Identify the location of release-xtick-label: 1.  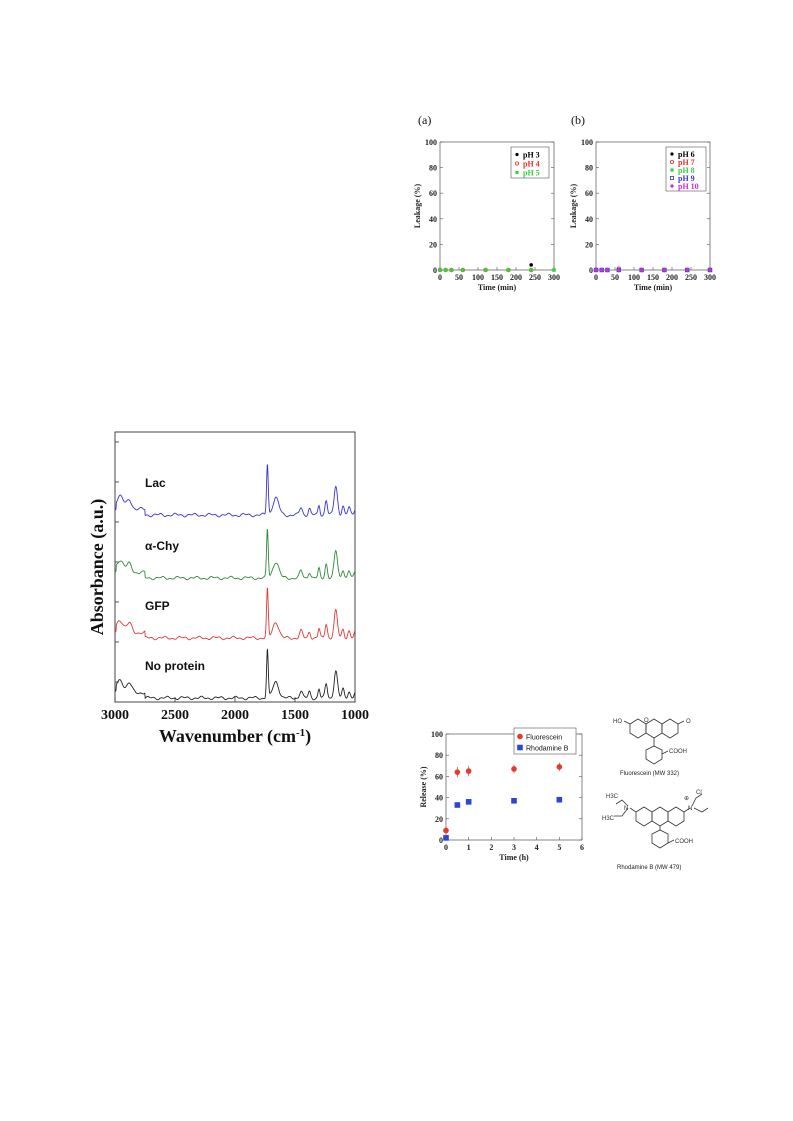
(469, 847).